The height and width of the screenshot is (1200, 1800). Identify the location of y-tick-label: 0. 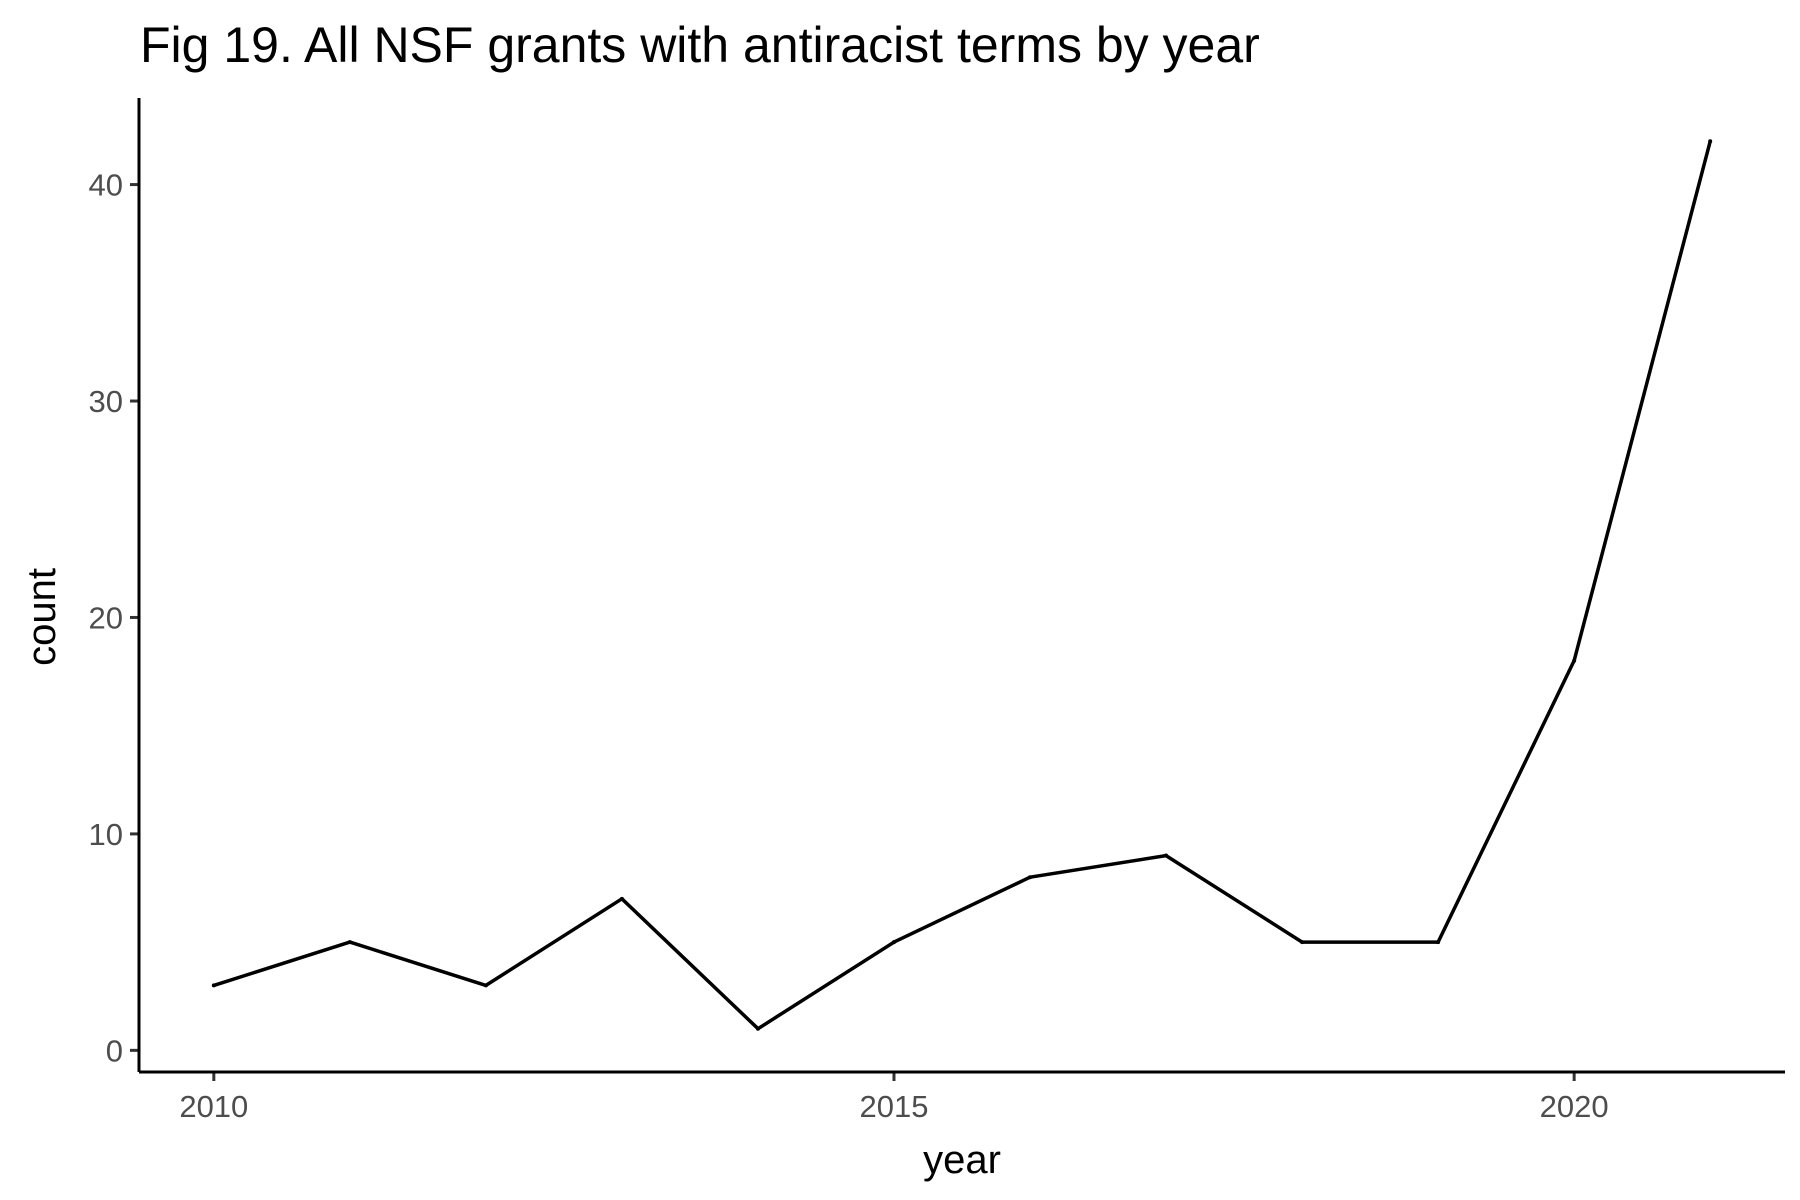
(114, 1050).